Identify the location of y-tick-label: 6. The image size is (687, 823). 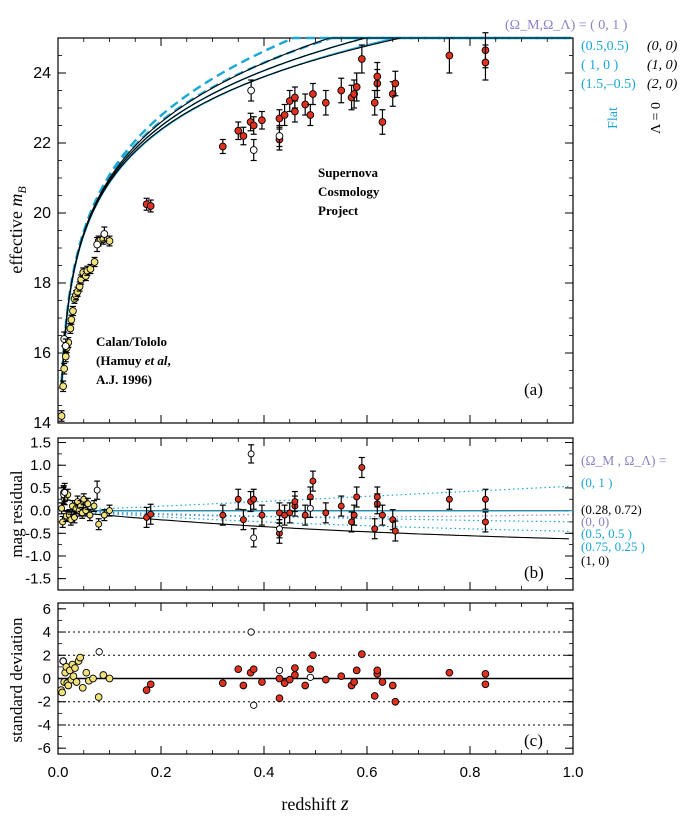
(47, 609).